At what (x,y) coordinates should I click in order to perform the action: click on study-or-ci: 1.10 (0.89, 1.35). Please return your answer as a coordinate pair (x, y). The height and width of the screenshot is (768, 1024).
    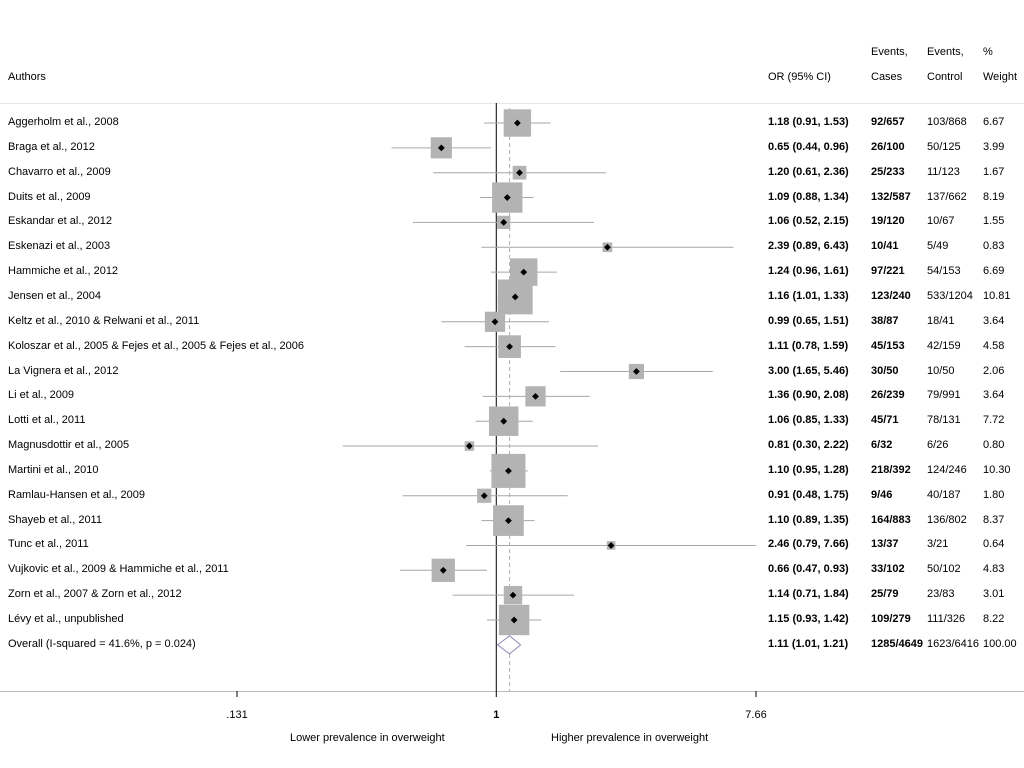
    Looking at the image, I should click on (808, 519).